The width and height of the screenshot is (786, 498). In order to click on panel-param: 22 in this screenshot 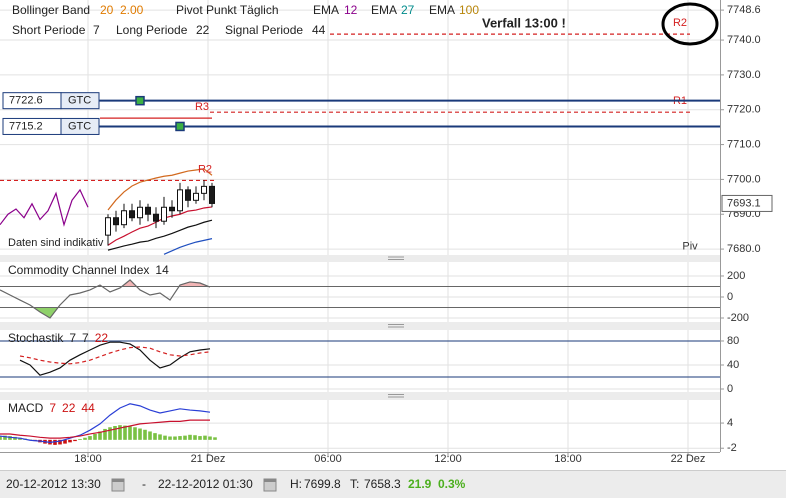, I will do `click(102, 338)`.